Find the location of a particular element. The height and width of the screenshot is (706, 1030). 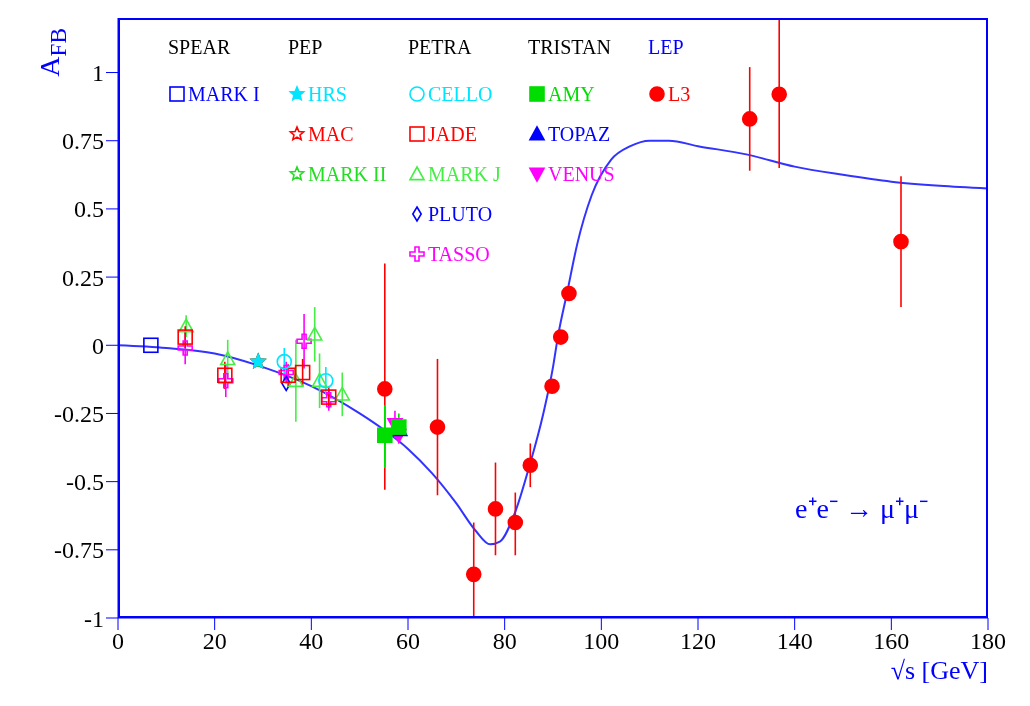

x-tick-label: 80 is located at coordinates (504, 641).